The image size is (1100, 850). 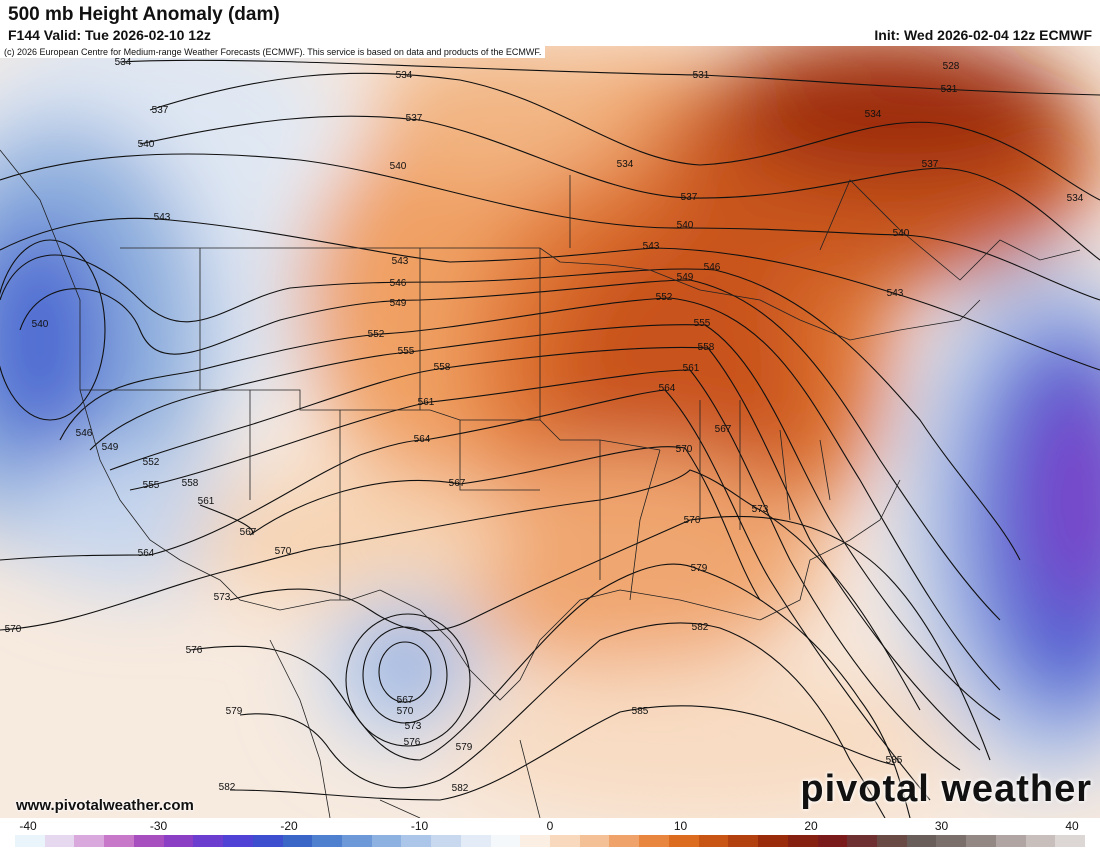 I want to click on site-url: www.pivotalweather.com, so click(x=105, y=805).